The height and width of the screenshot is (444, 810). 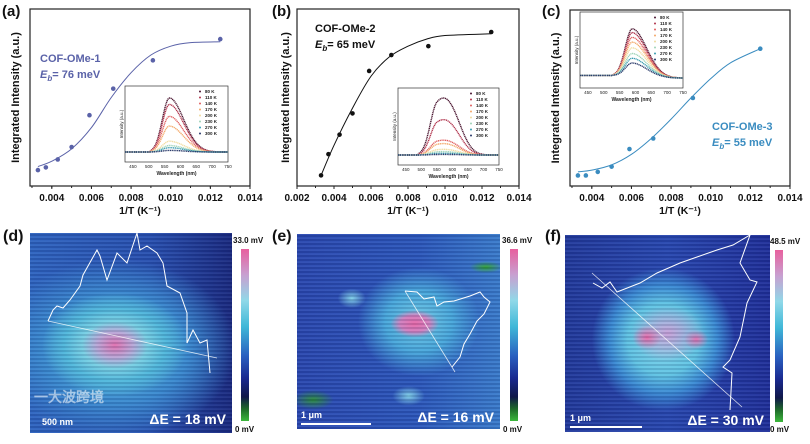 What do you see at coordinates (345, 46) in the screenshot?
I see `binding-energy-label: Eb= 65 meV` at bounding box center [345, 46].